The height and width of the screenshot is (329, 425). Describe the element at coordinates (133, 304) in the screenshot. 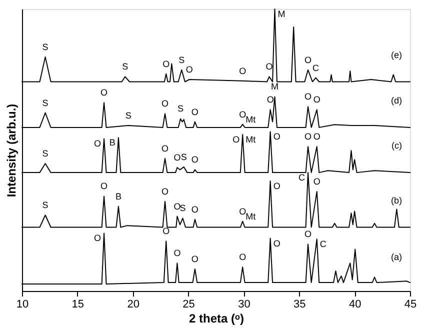

I see `x-tick-label: 20` at that location.